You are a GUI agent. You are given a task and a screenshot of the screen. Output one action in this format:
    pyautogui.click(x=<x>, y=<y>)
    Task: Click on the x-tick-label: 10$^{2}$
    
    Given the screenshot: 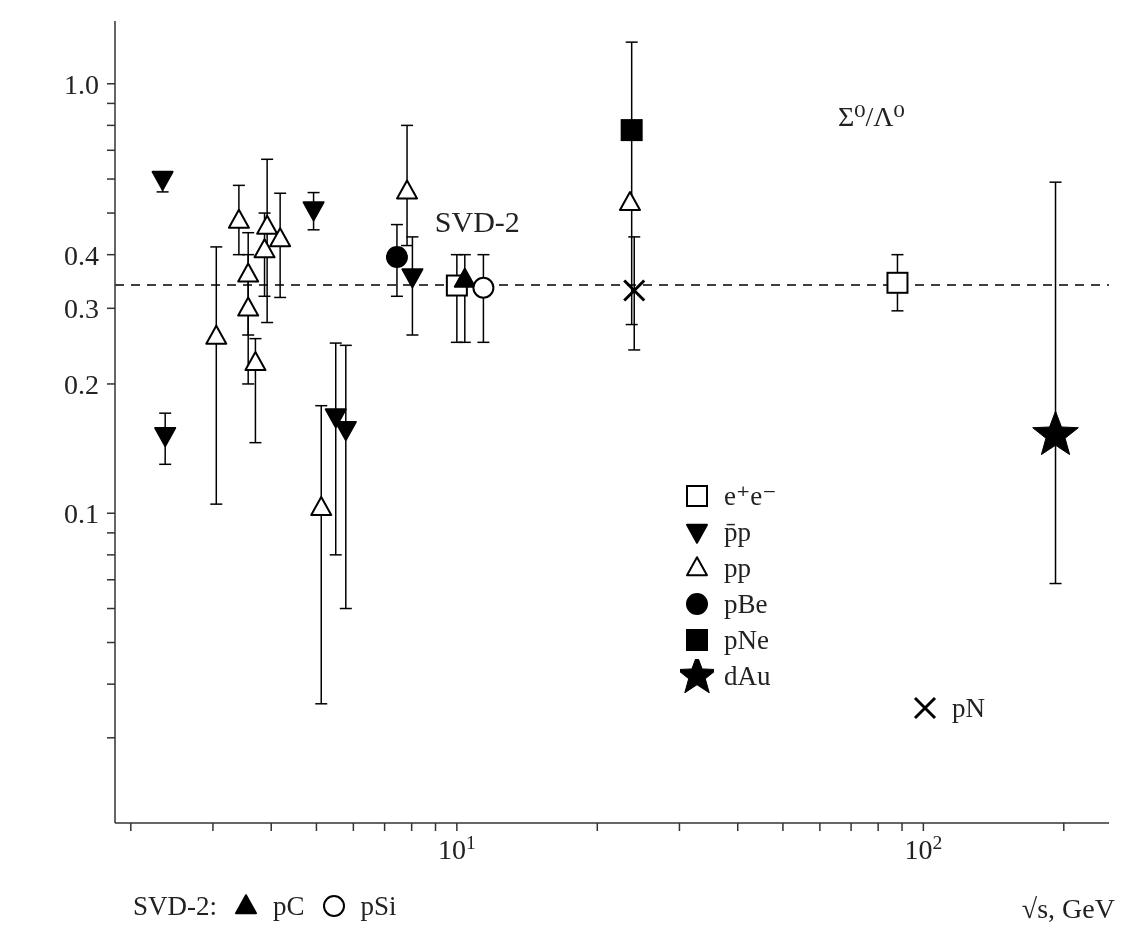 What is the action you would take?
    pyautogui.click(x=923, y=848)
    